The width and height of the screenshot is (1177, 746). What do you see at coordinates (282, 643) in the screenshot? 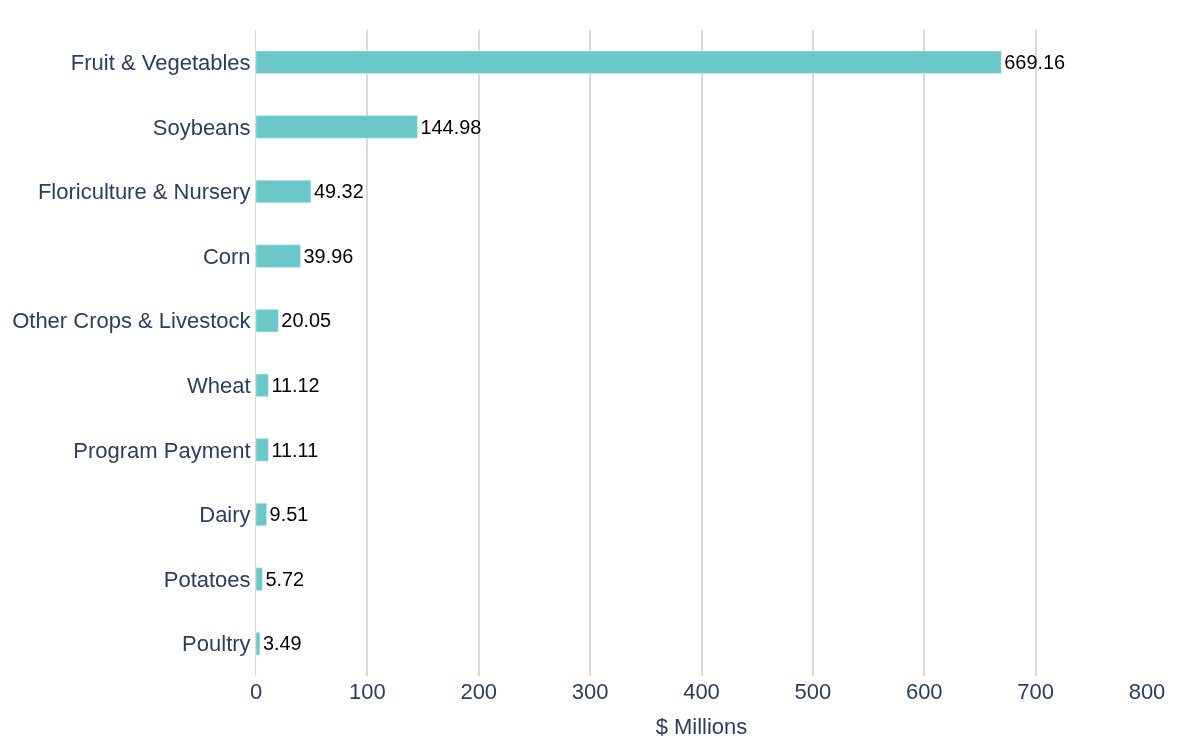
I see `data-label: 3.49` at bounding box center [282, 643].